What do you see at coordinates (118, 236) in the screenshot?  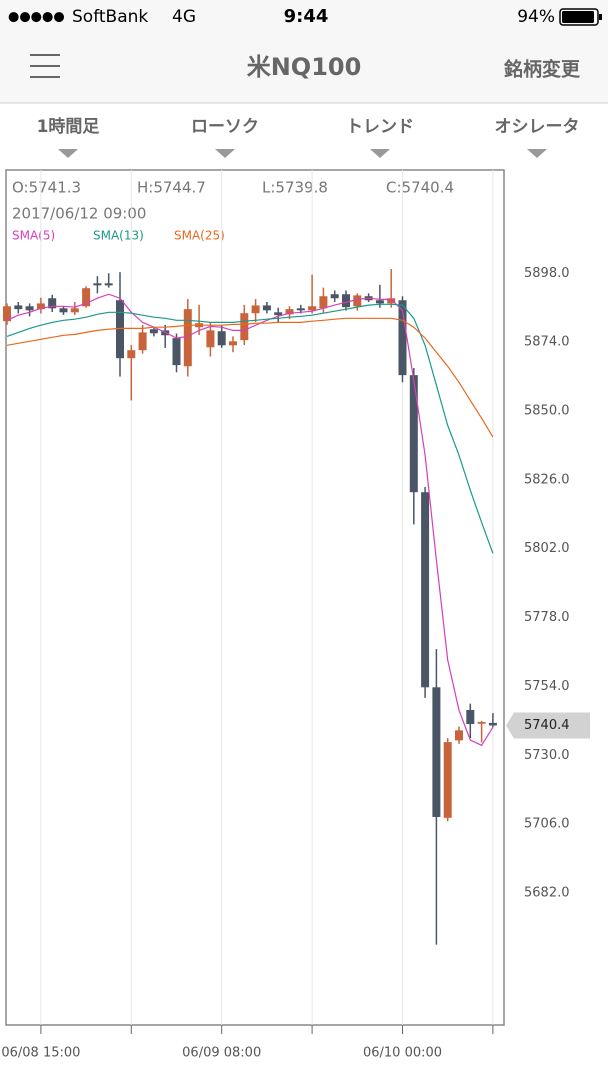 I see `legend-entry: SMA(13)` at bounding box center [118, 236].